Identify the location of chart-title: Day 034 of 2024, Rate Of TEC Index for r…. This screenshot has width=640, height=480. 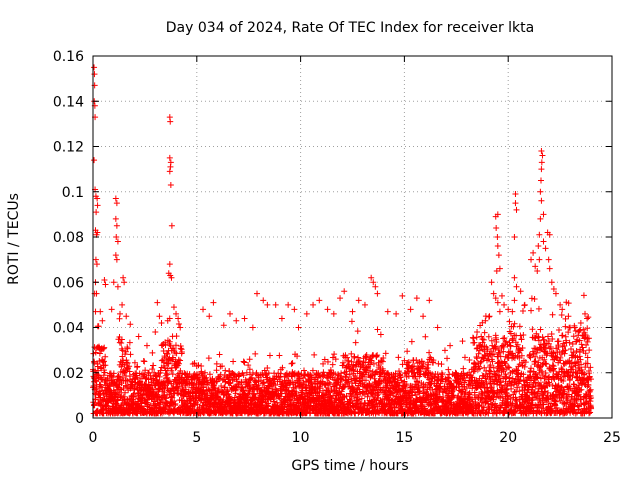
(350, 28).